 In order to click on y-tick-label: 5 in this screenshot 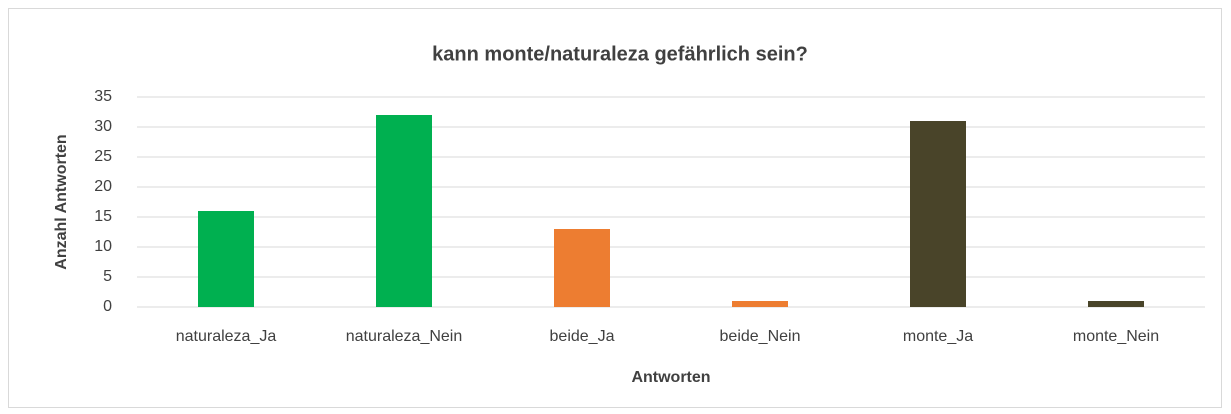, I will do `click(107, 276)`.